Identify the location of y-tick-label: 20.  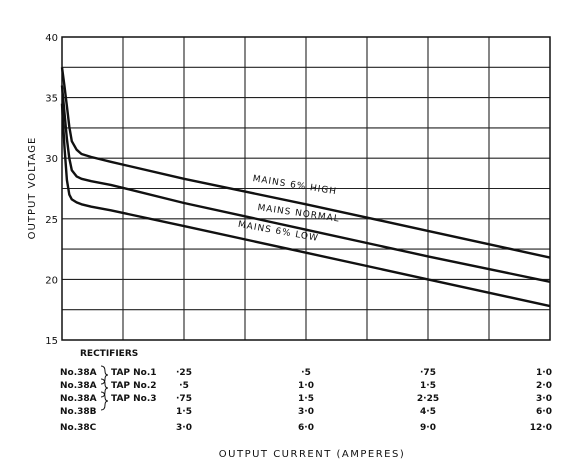
(51, 280).